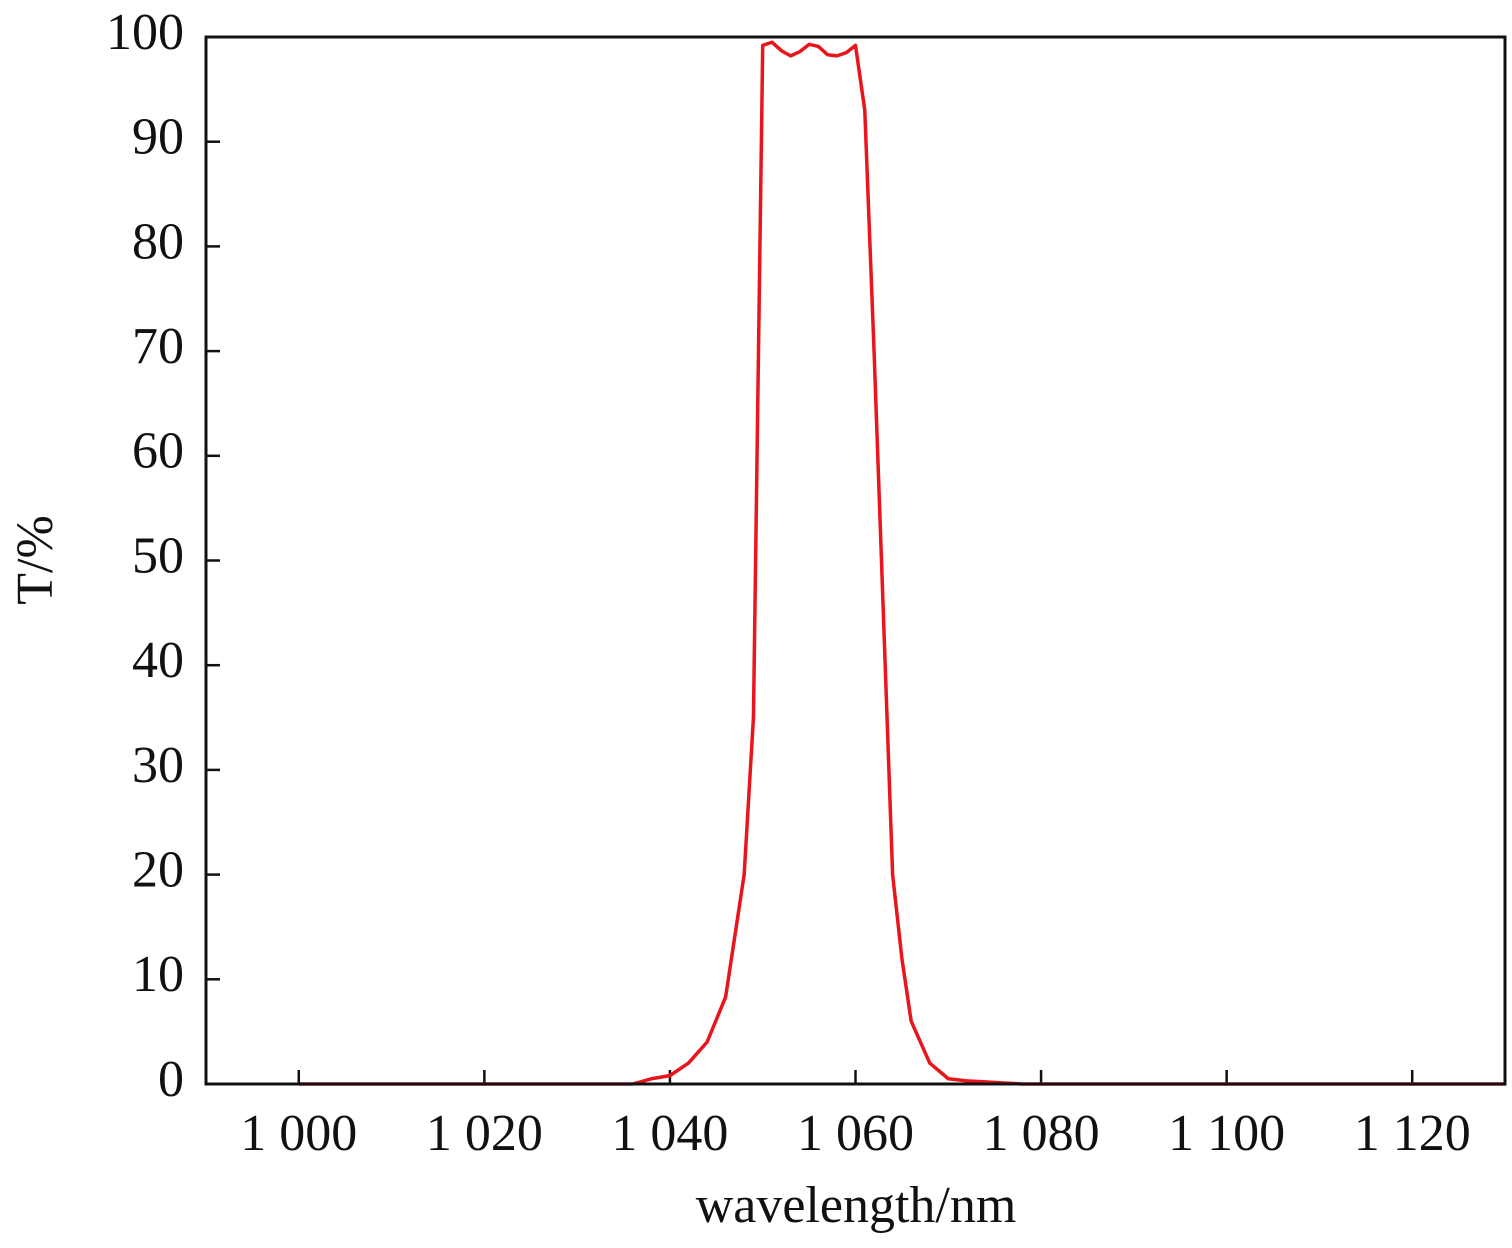 Image resolution: width=1512 pixels, height=1248 pixels. Describe the element at coordinates (158, 451) in the screenshot. I see `y-tick-label: 60` at that location.